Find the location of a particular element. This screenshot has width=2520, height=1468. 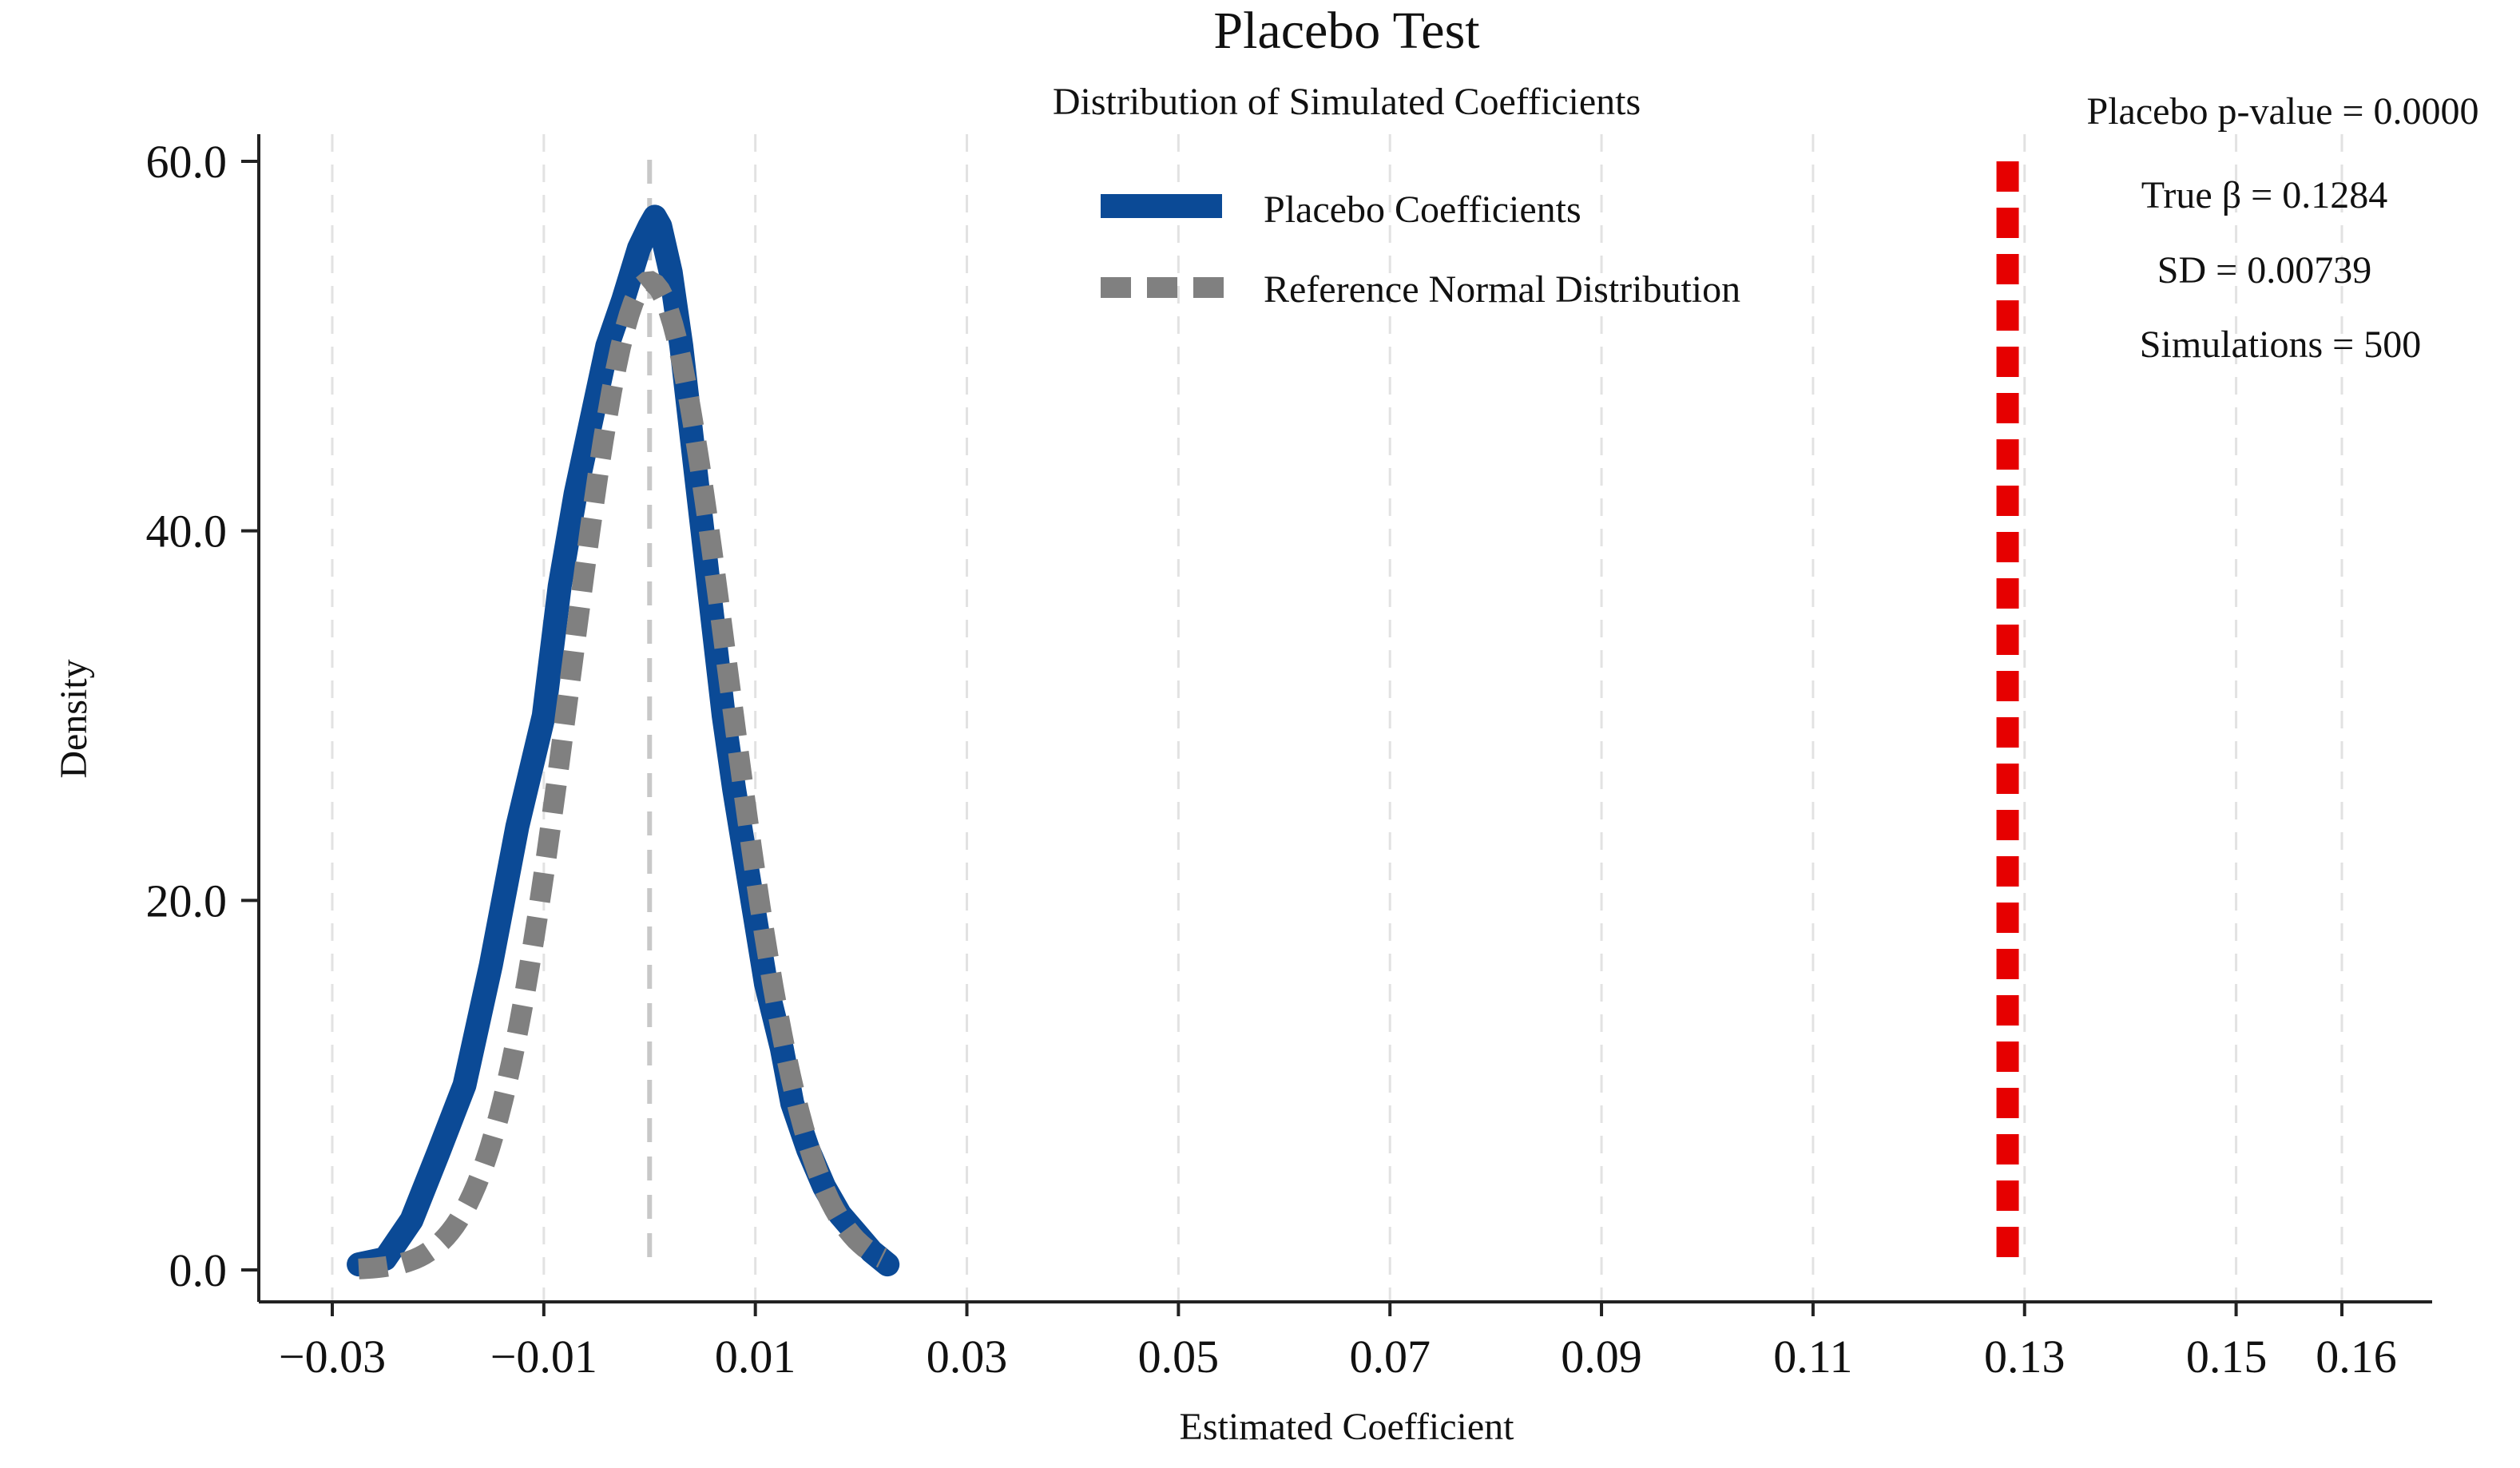

y-axis-ticks: 0.0 20.0 40.0 60.0 is located at coordinates (202, 716).